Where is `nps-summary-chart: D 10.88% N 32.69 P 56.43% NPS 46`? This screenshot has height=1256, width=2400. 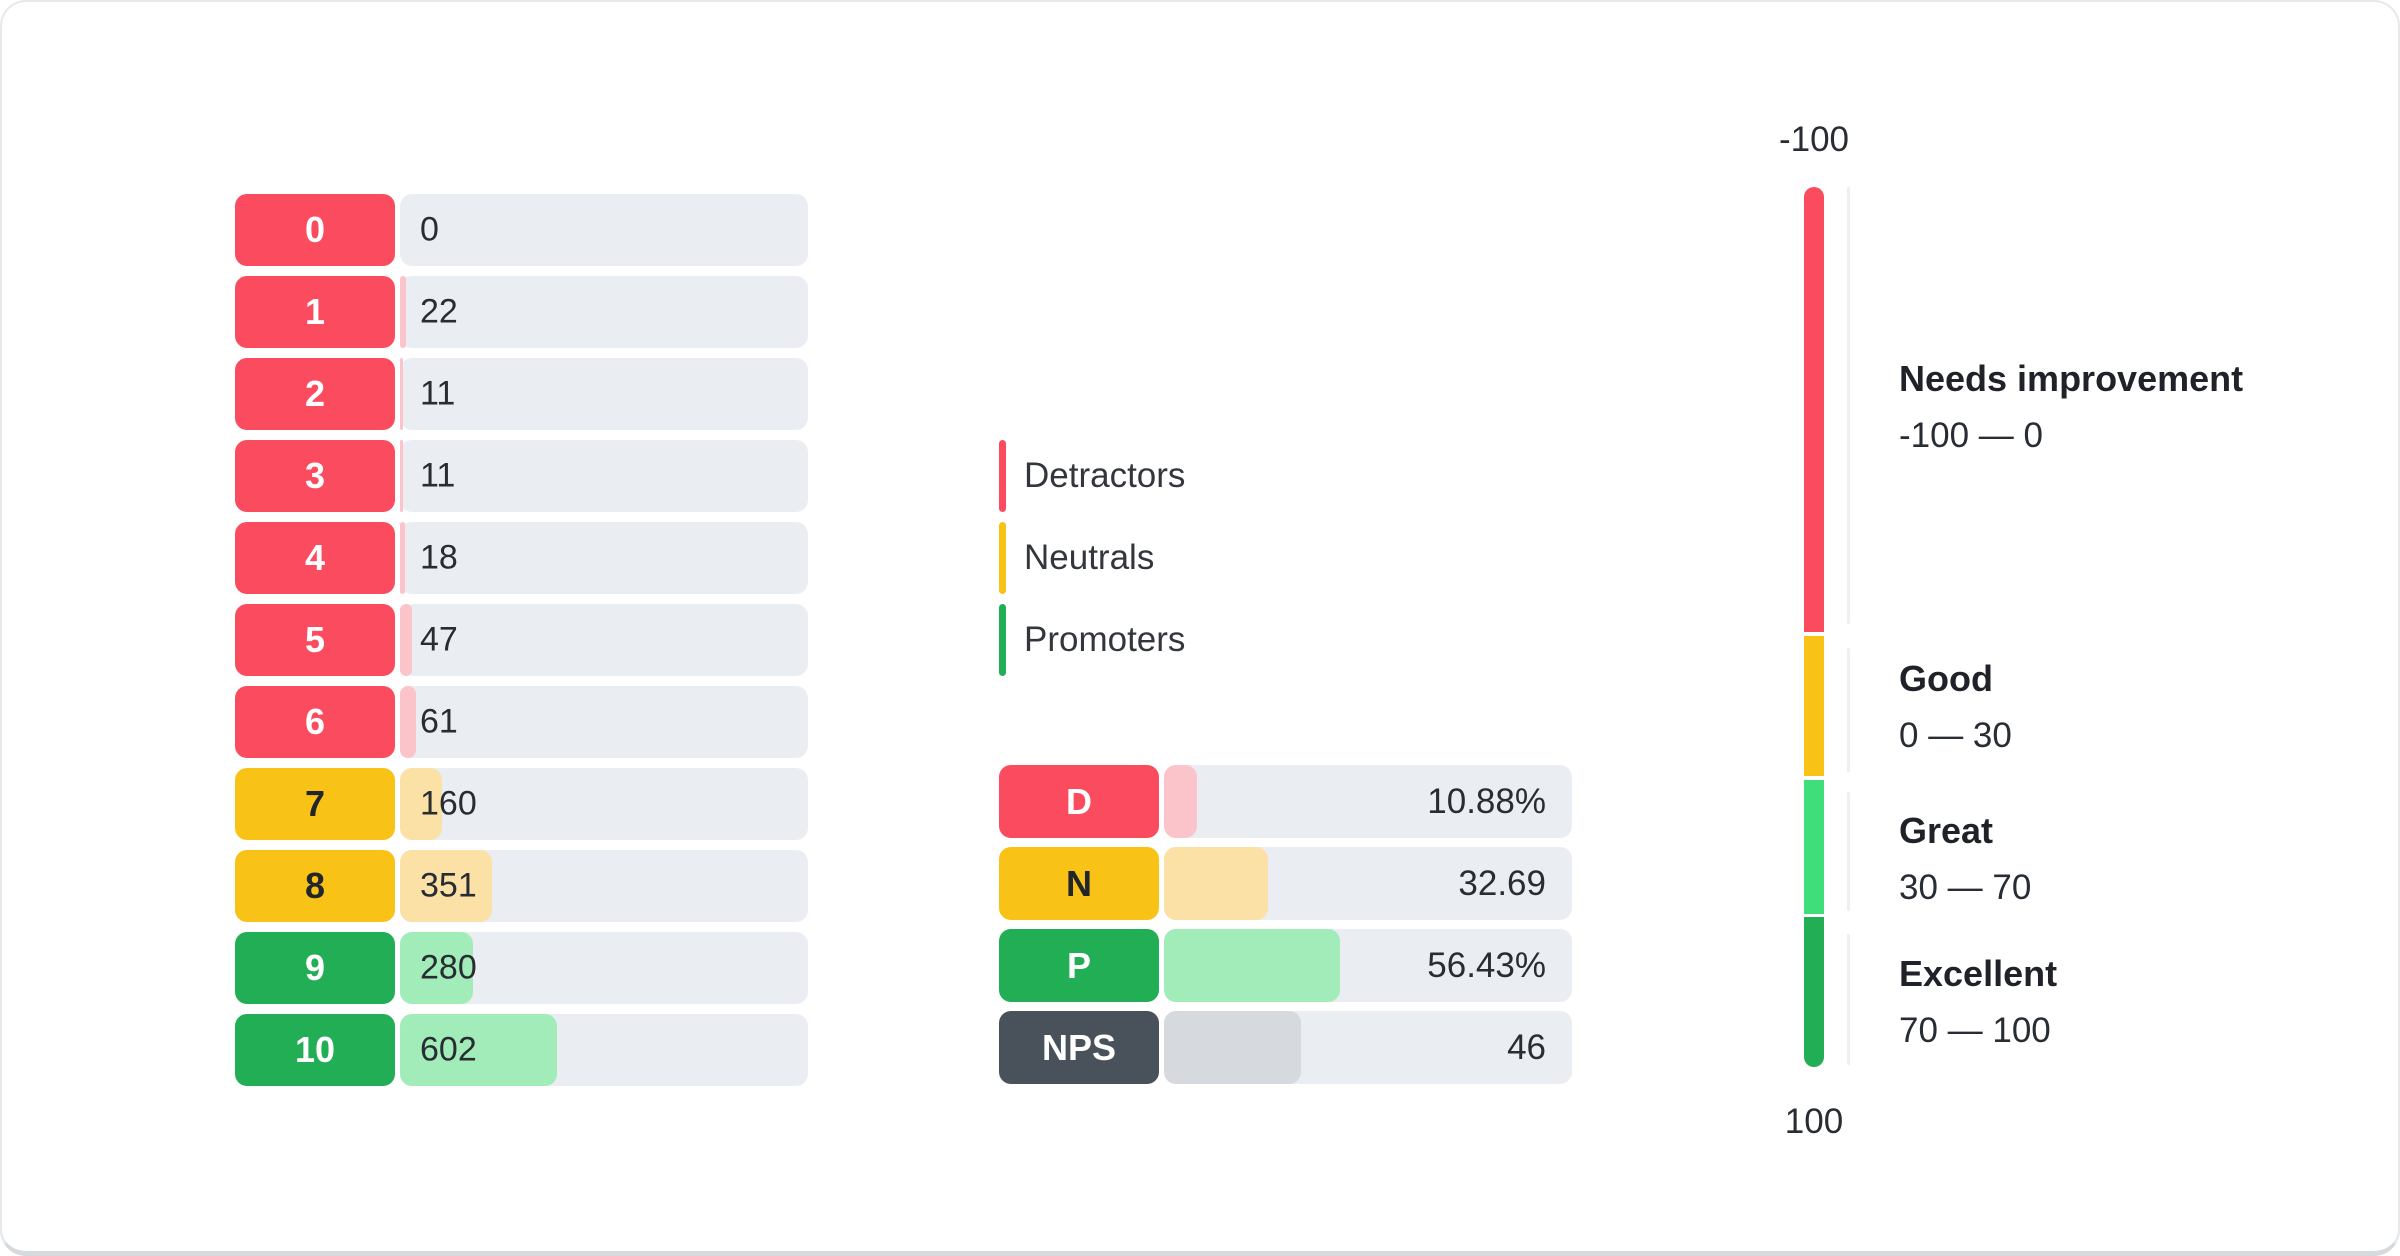
nps-summary-chart: D 10.88% N 32.69 P 56.43% NPS 46 is located at coordinates (1285, 924).